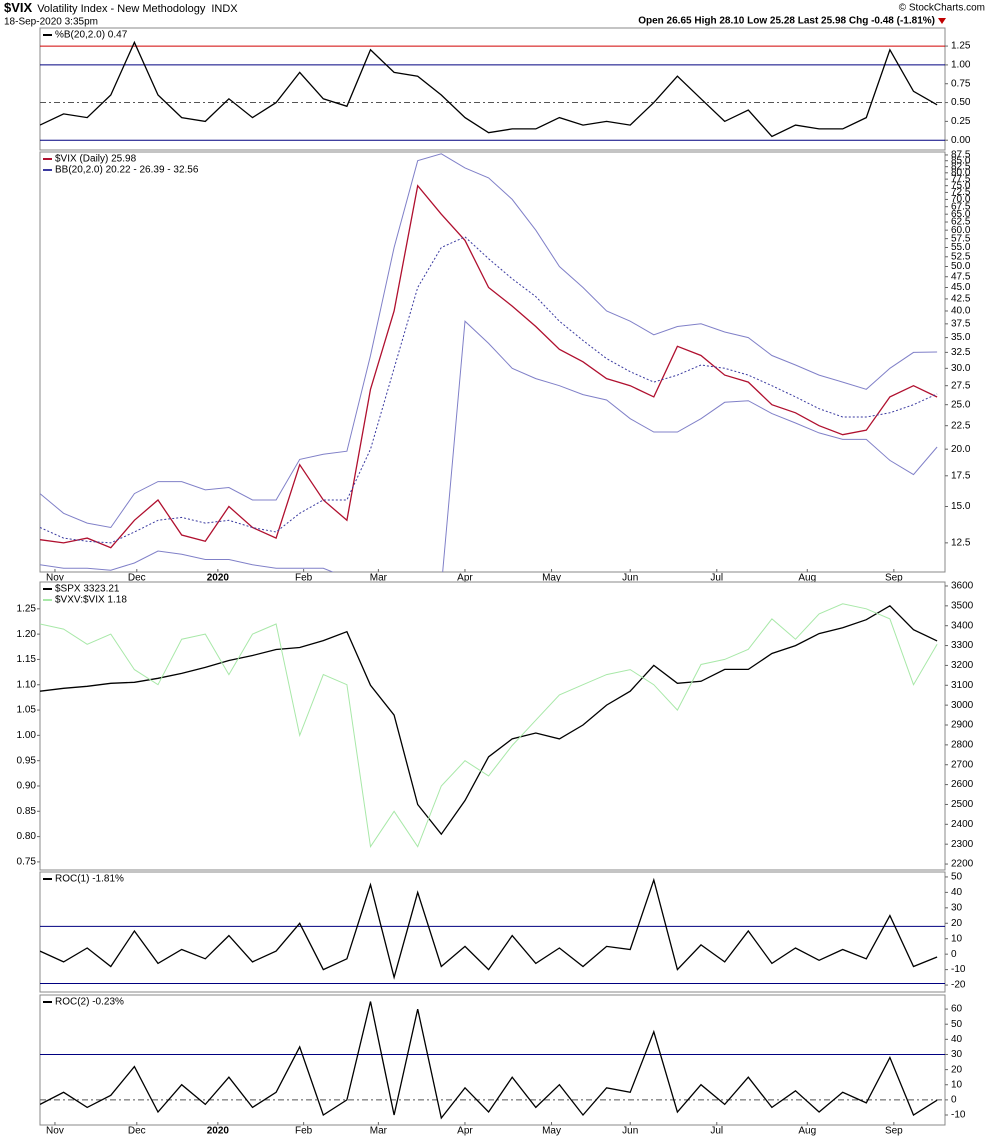  Describe the element at coordinates (91, 35) in the screenshot. I see `legend-label: %B(20,2.0) 0.47` at that location.